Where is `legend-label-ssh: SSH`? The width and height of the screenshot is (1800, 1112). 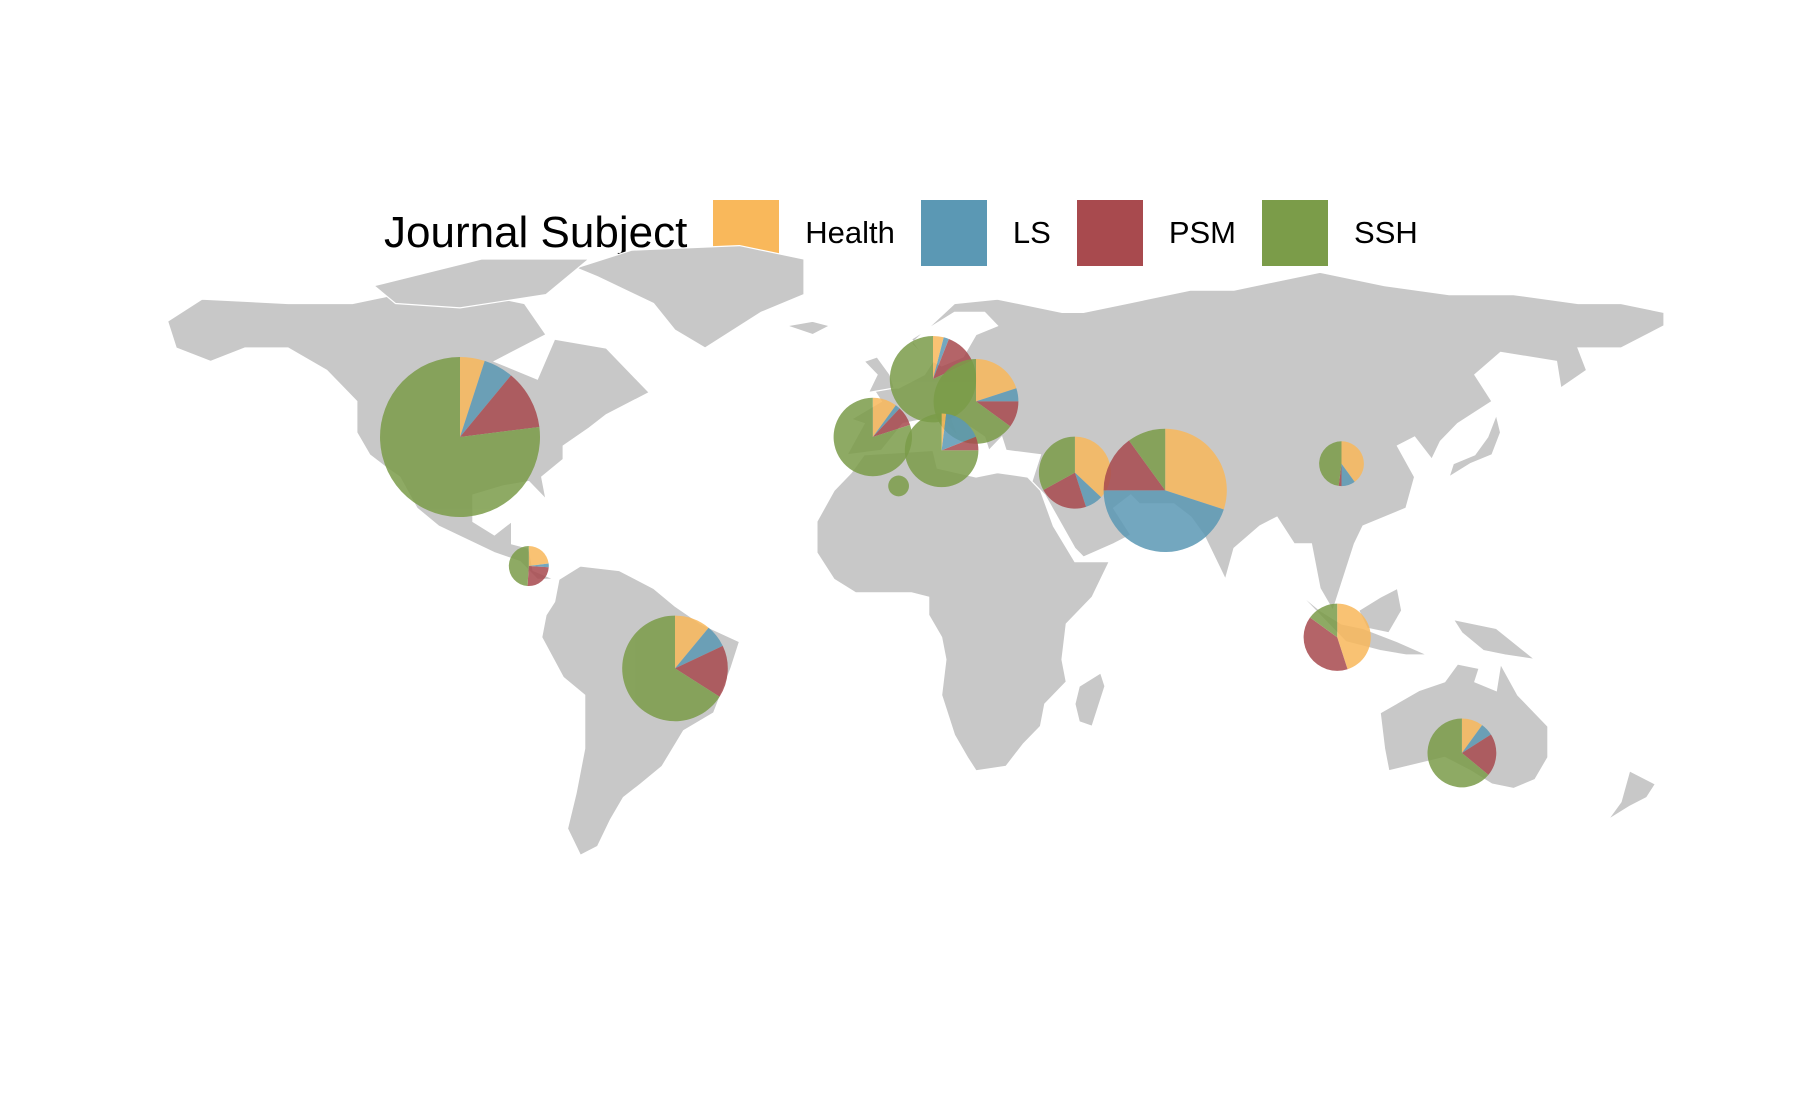 legend-label-ssh: SSH is located at coordinates (1386, 232).